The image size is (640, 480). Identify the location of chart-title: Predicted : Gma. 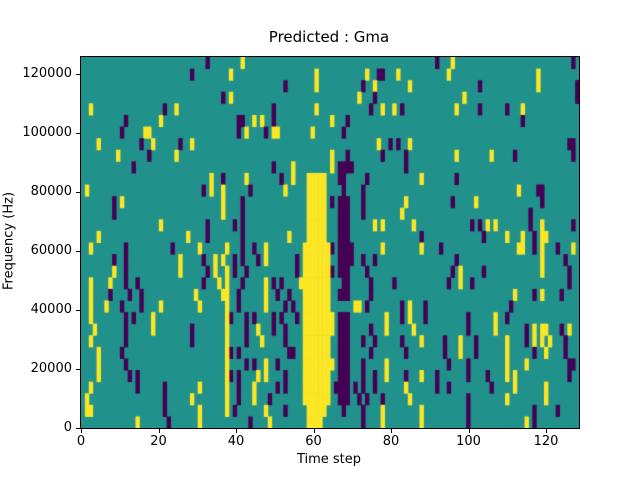
(329, 37).